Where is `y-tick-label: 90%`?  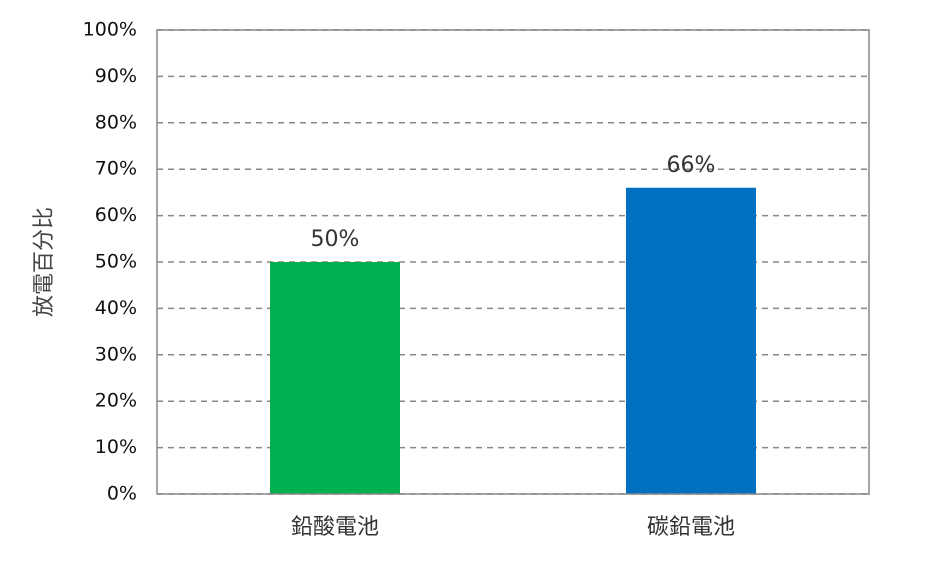
y-tick-label: 90% is located at coordinates (116, 76).